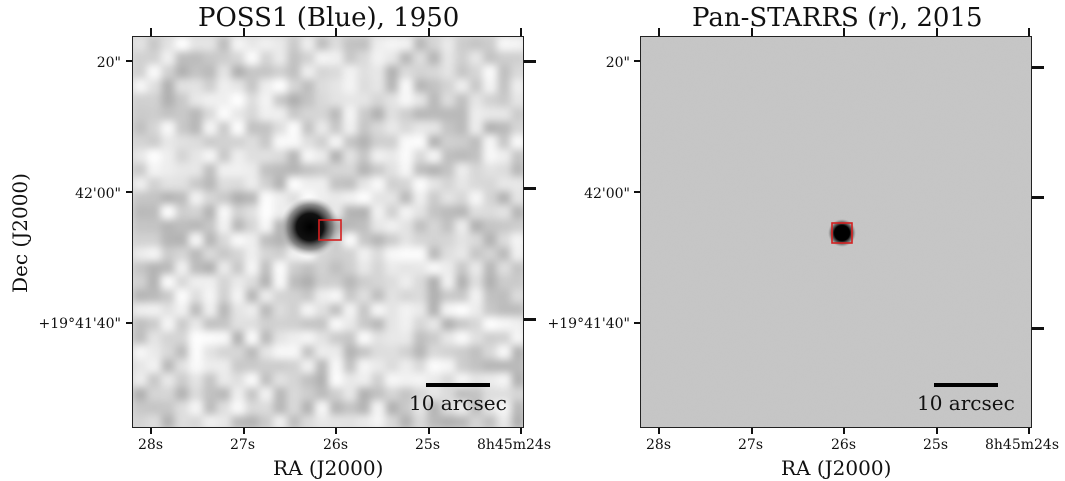  Describe the element at coordinates (837, 18) in the screenshot. I see `panel-title: Pan-STARRS (r), 2015` at that location.